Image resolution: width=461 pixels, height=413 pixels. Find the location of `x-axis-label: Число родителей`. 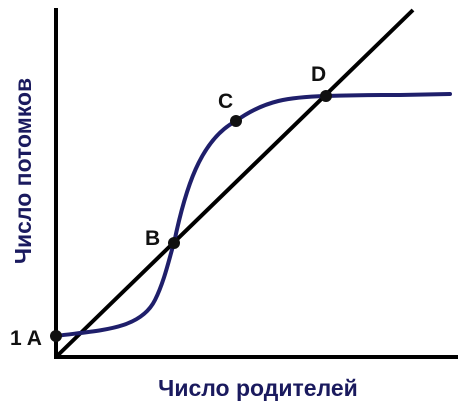

x-axis-label: Число родителей is located at coordinates (258, 388).